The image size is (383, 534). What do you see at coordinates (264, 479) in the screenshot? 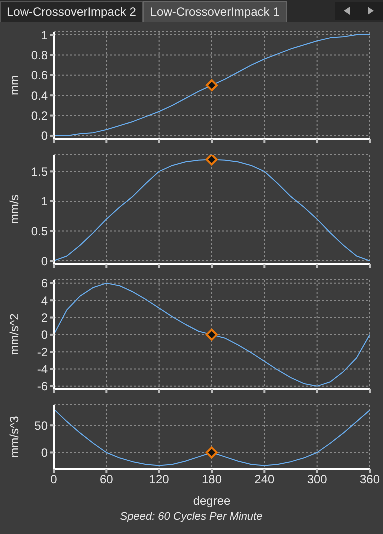
I see `x-tick-label: 240` at bounding box center [264, 479].